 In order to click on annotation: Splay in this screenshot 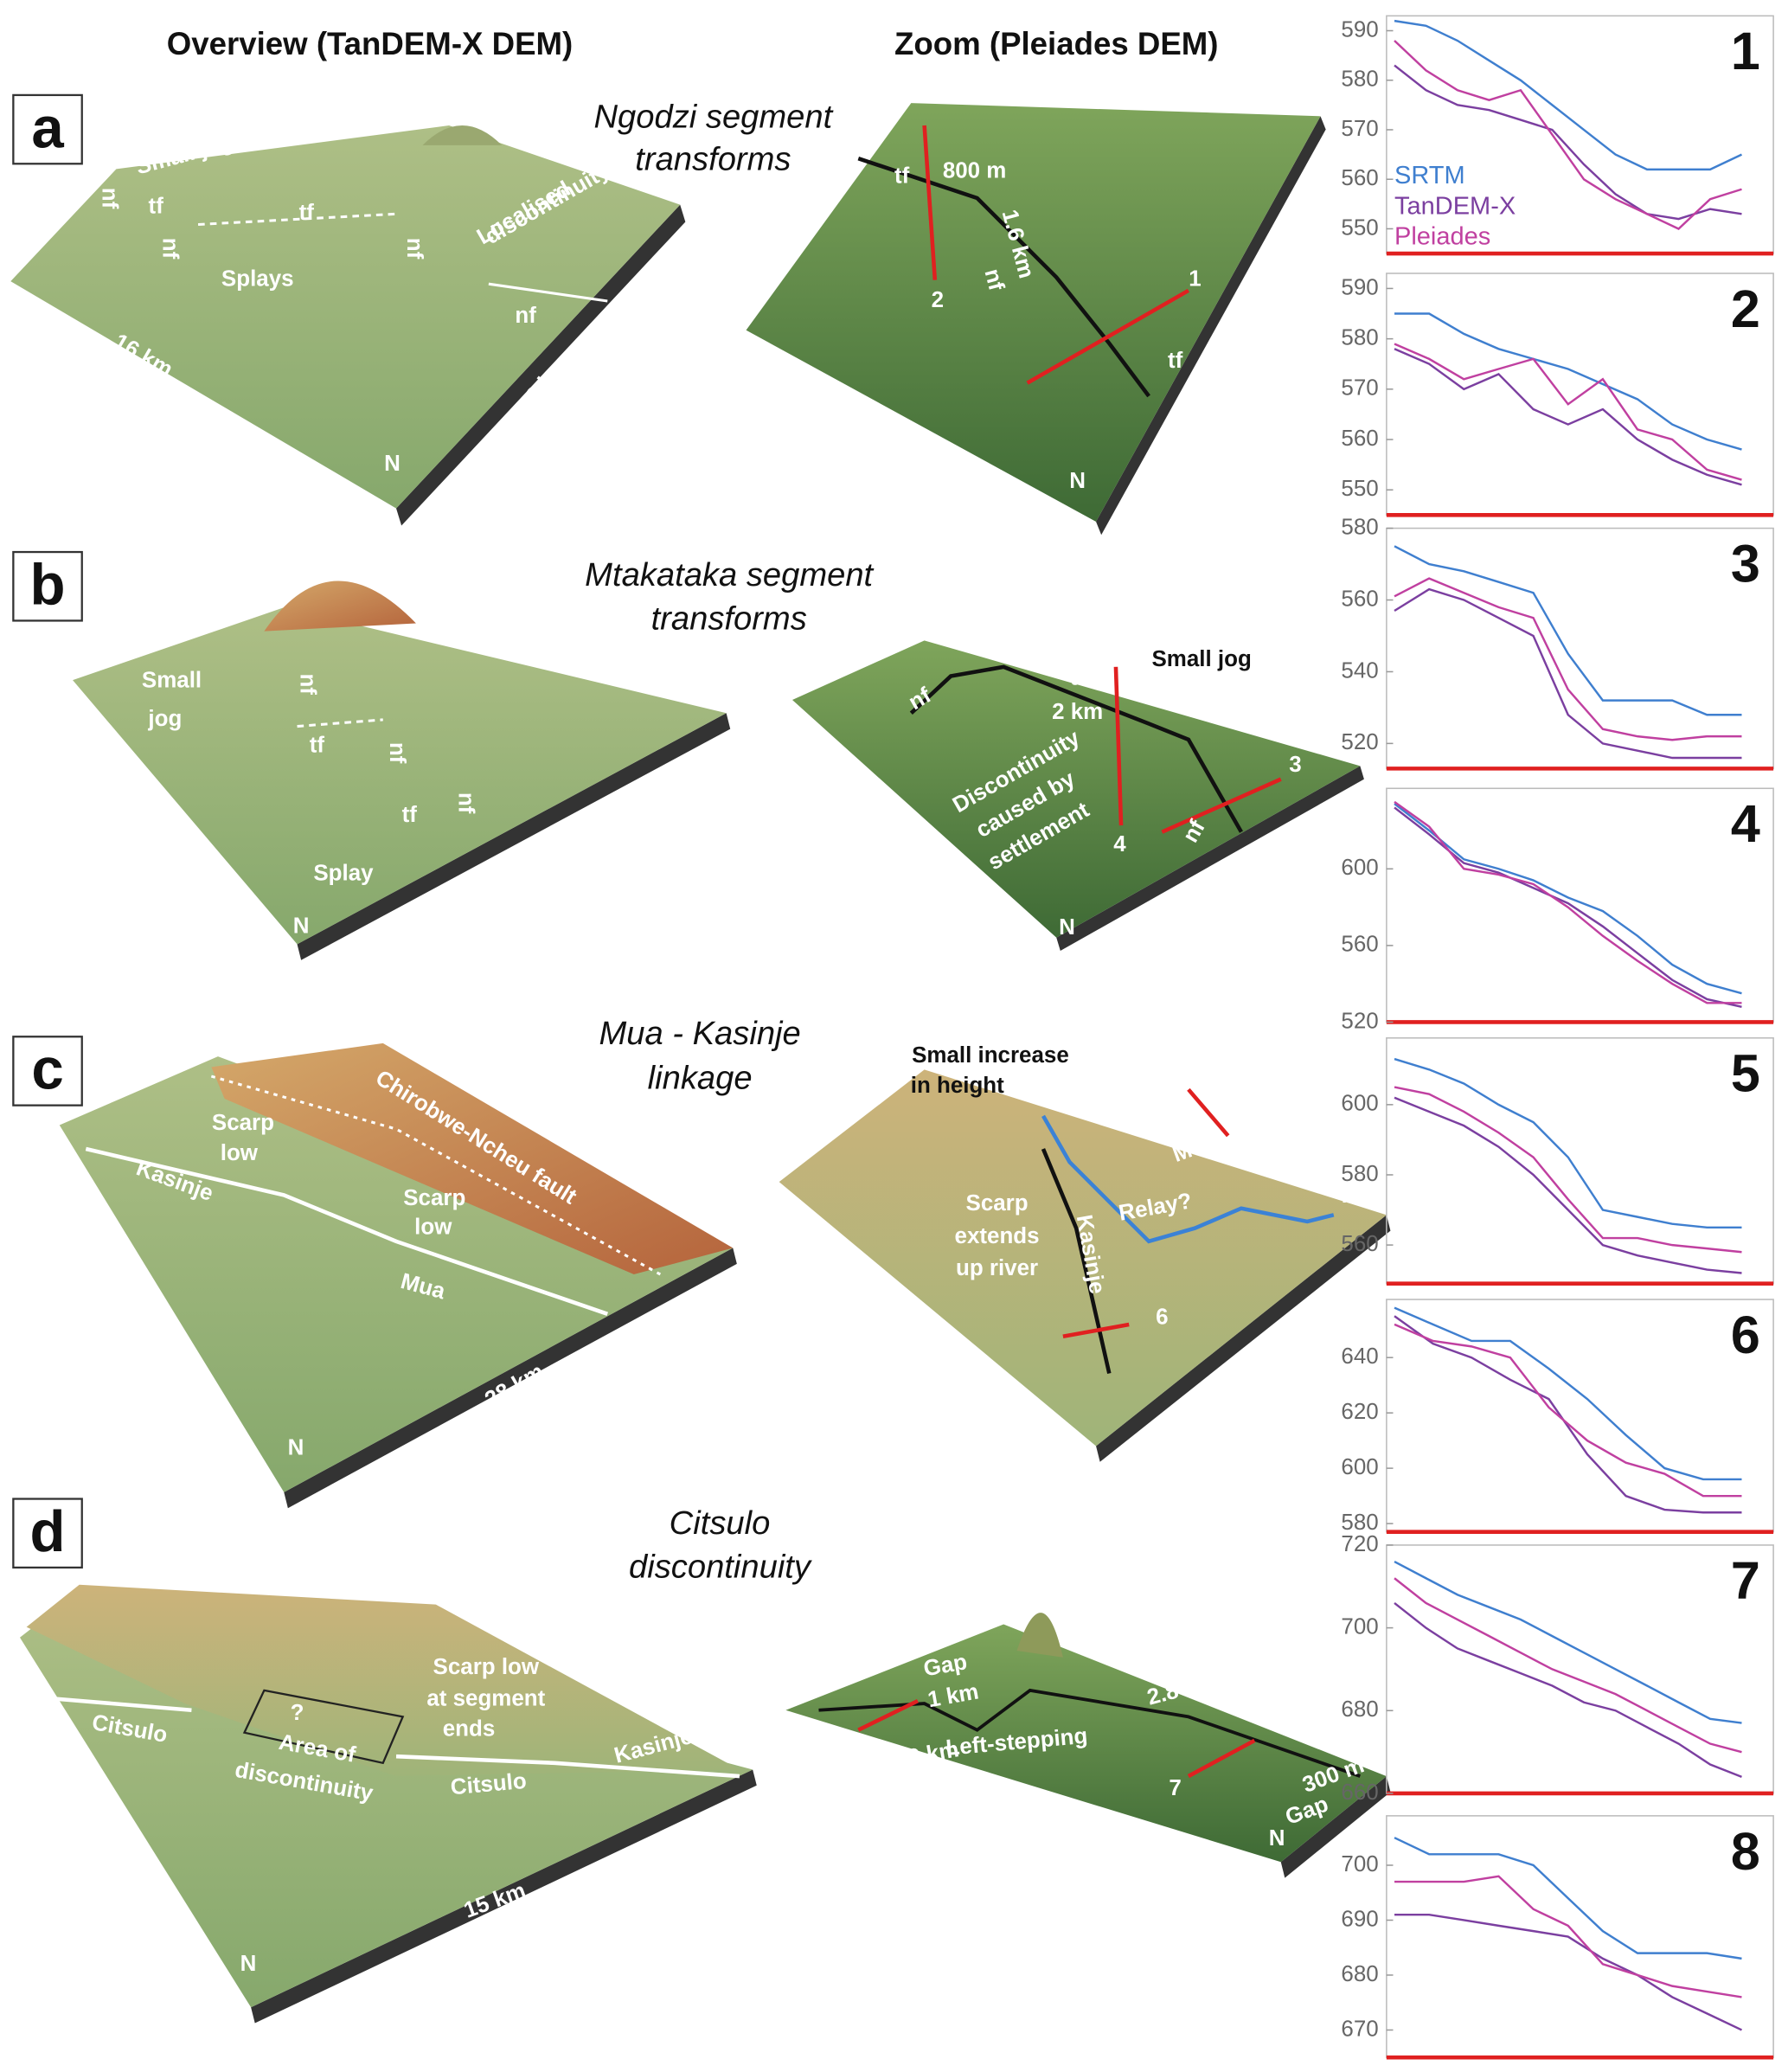, I will do `click(343, 873)`.